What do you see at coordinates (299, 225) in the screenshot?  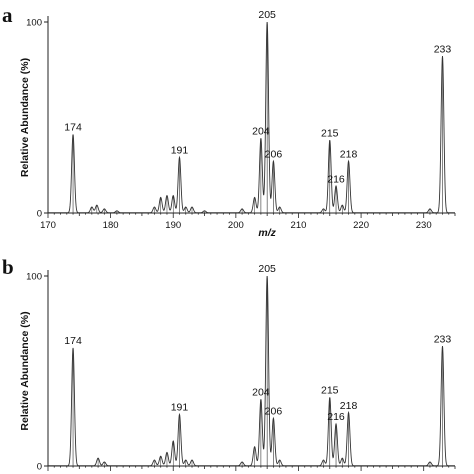 I see `x-tick-label: 210` at bounding box center [299, 225].